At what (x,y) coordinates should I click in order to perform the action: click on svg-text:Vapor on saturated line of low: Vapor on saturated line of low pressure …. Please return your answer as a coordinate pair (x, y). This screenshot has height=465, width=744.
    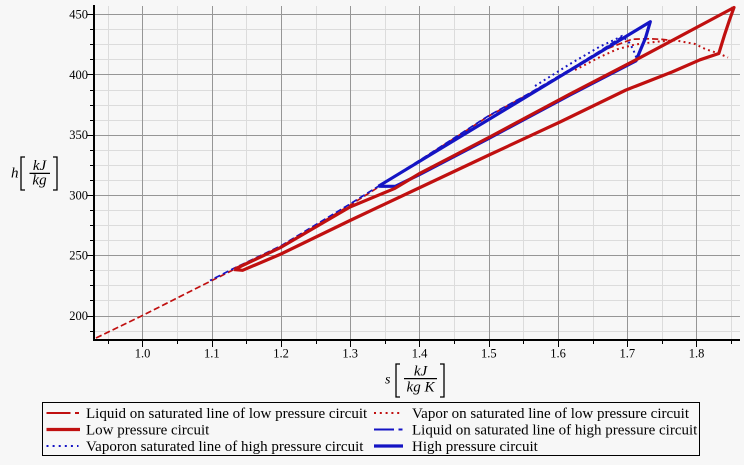
    Looking at the image, I should click on (551, 414).